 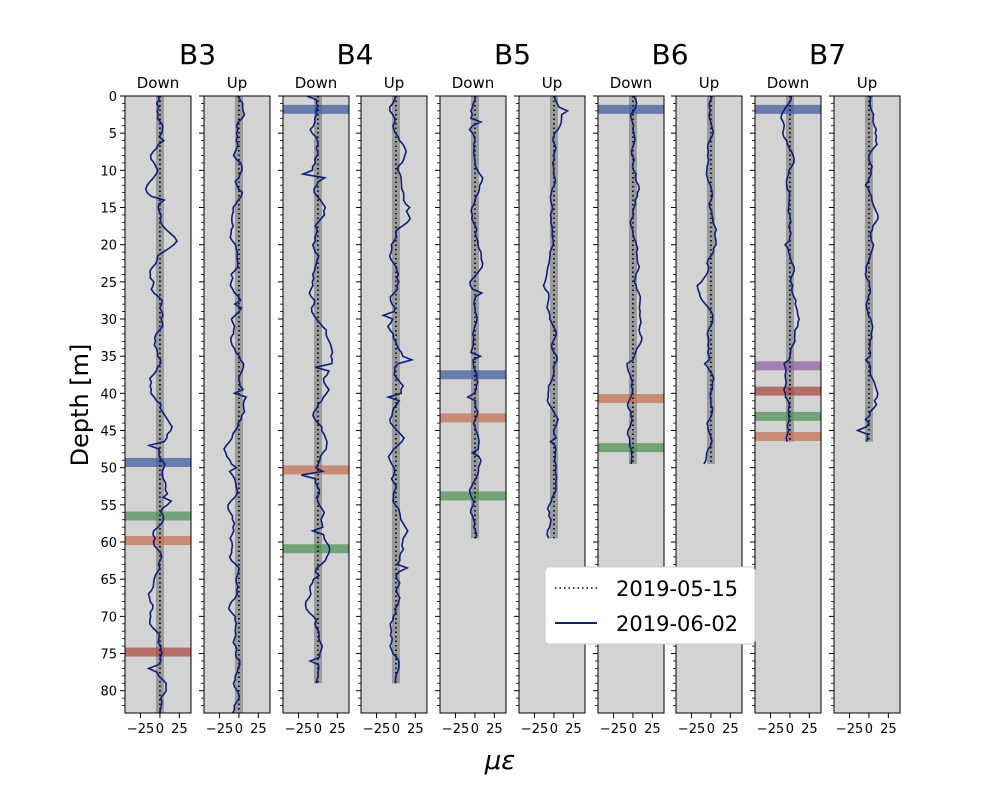 I want to click on y-tick-label: 80, so click(x=108, y=692).